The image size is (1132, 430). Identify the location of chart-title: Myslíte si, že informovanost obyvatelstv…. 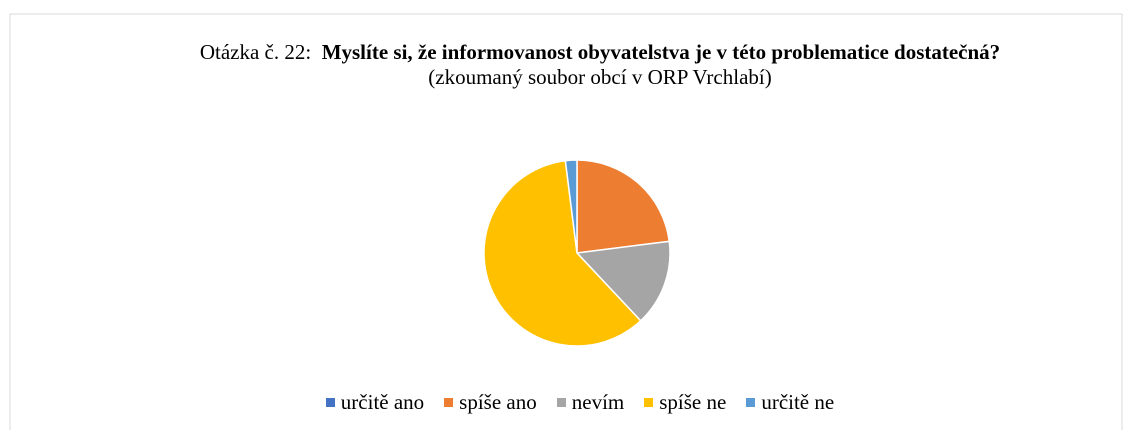
(661, 52).